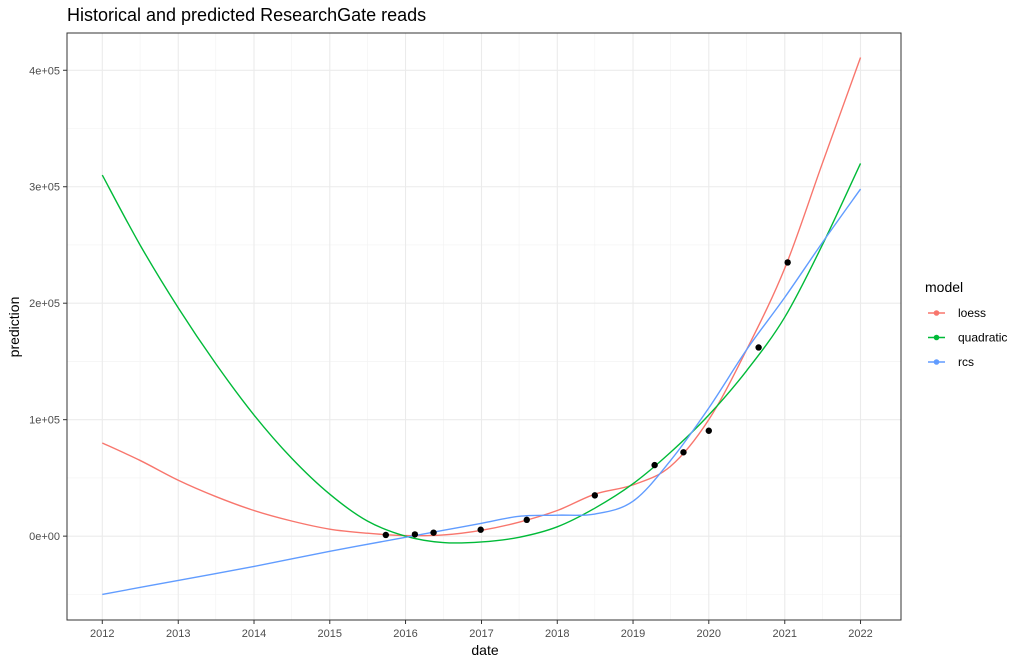 The height and width of the screenshot is (666, 1024). What do you see at coordinates (44, 421) in the screenshot?
I see `y-tick-label: 1e+05` at bounding box center [44, 421].